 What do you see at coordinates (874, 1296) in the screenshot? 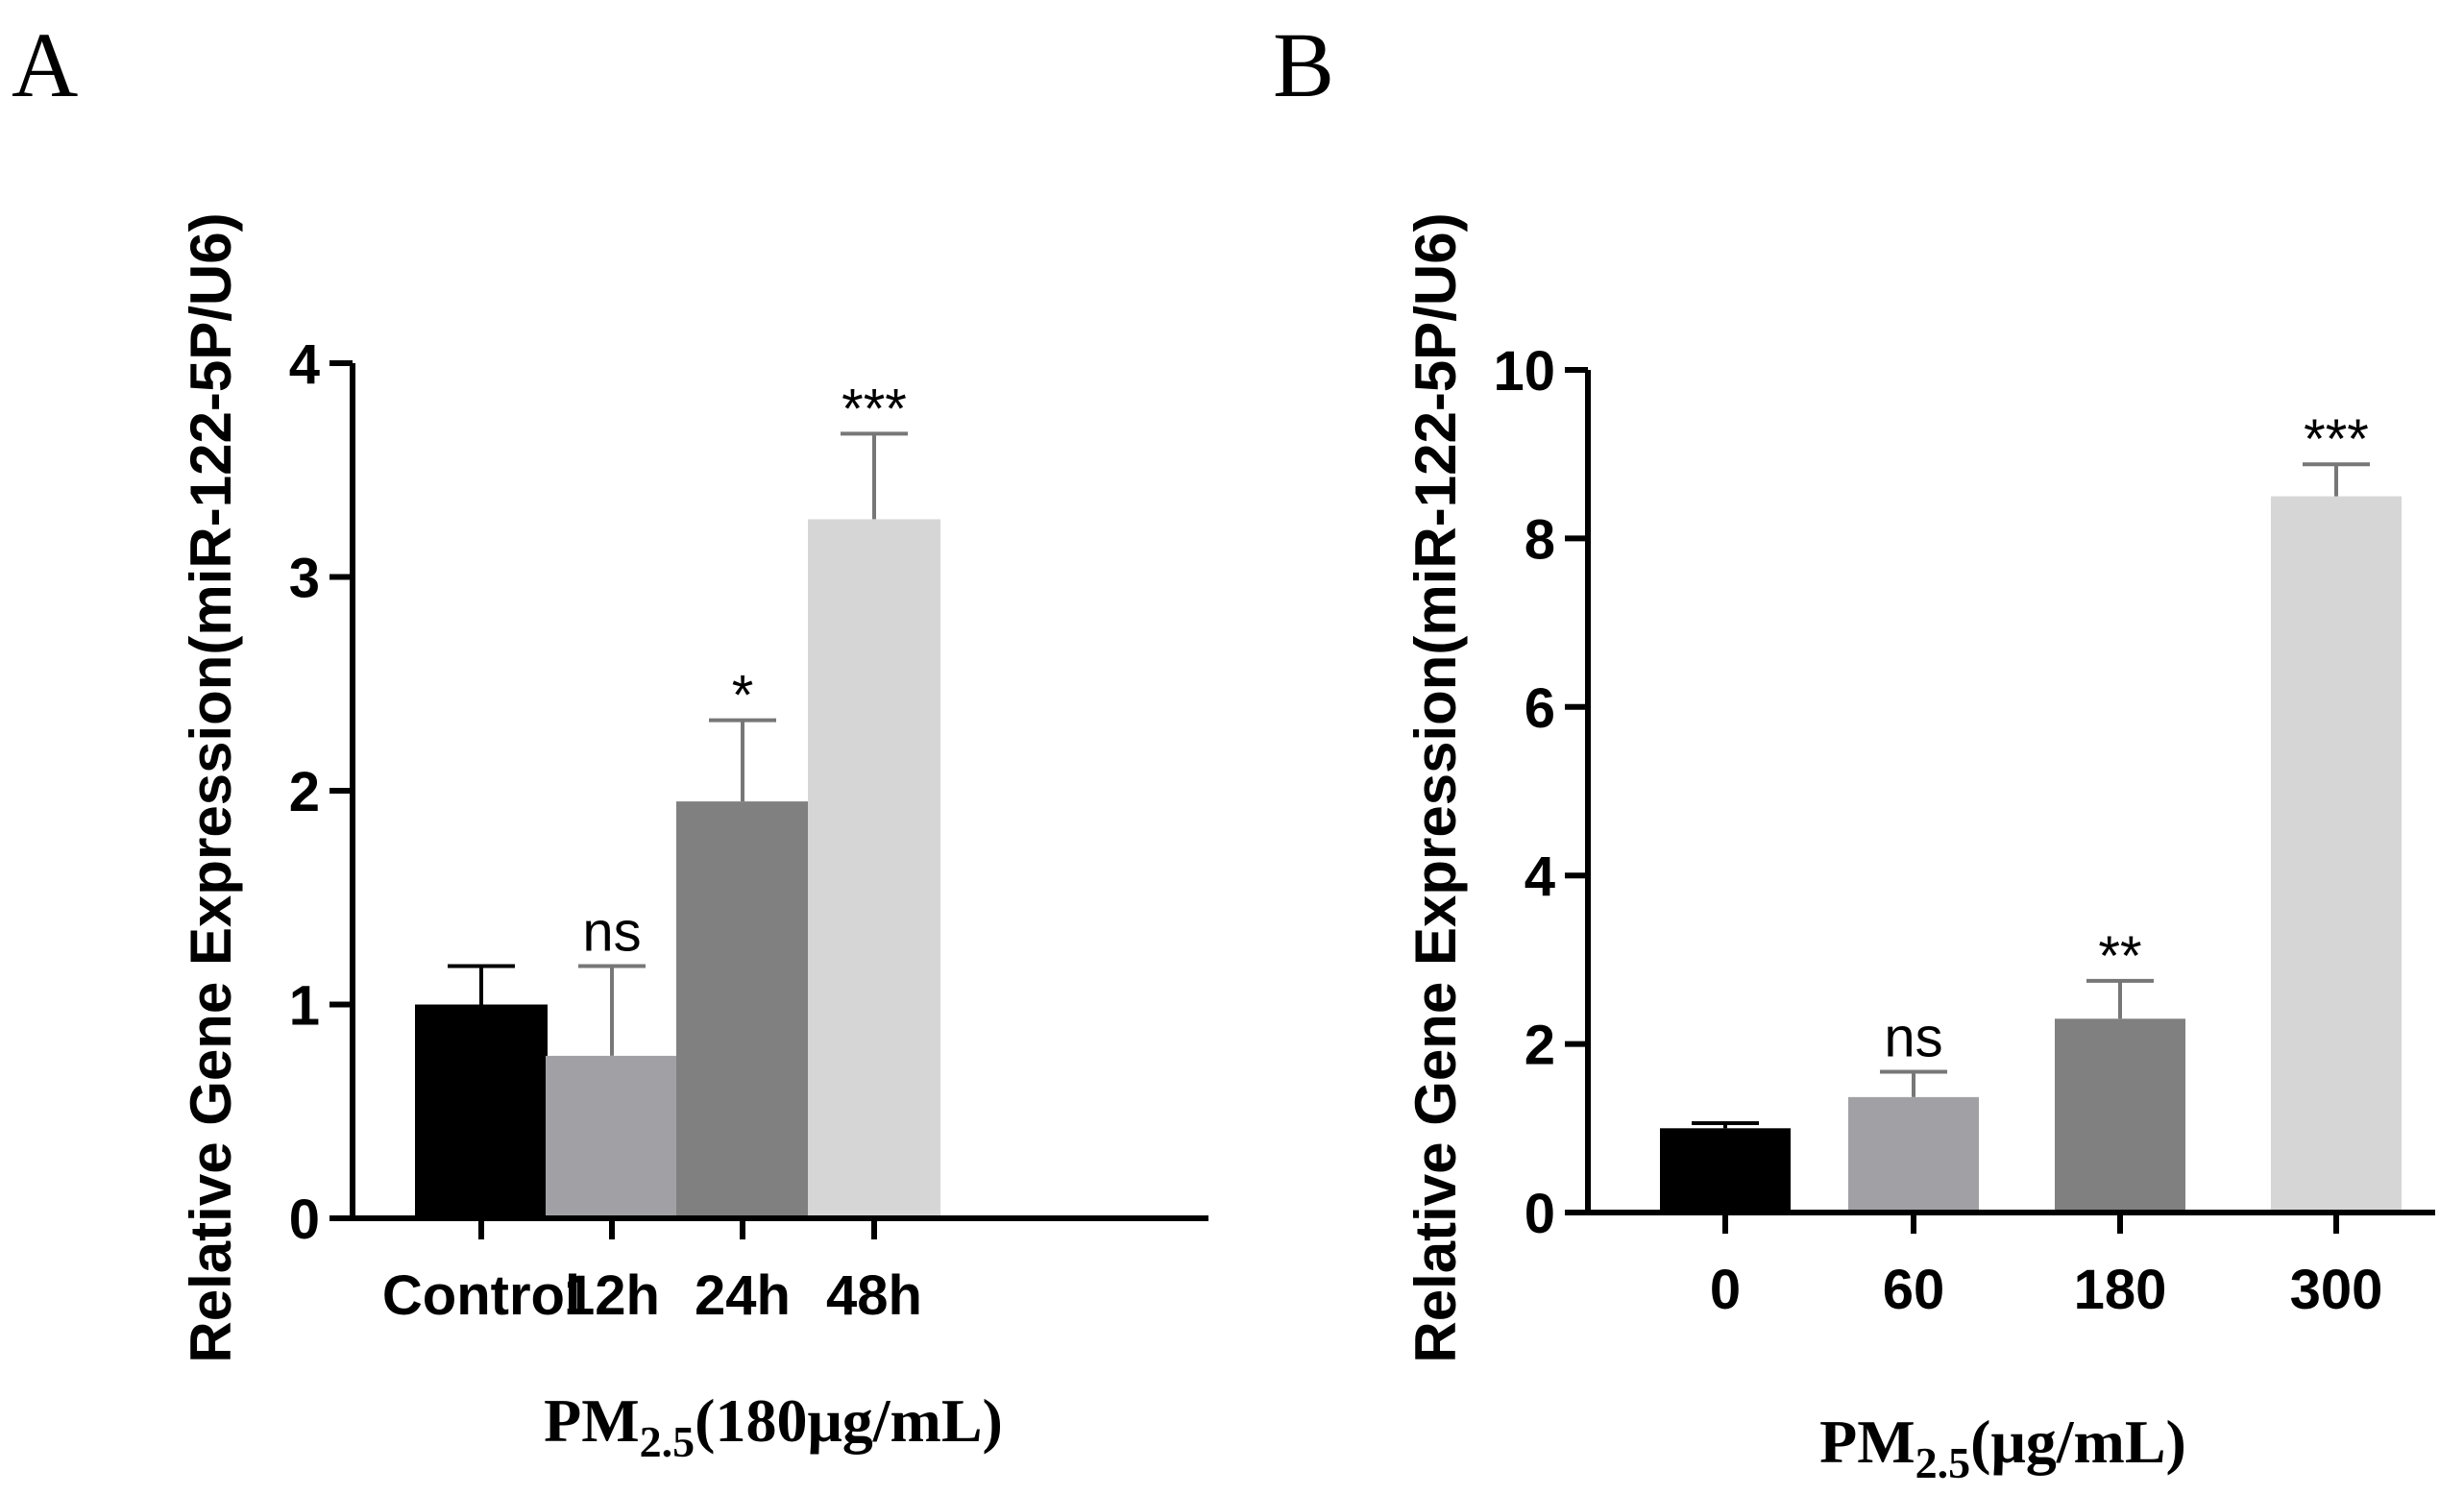
I see `x-tick-label-48h: 48h` at bounding box center [874, 1296].